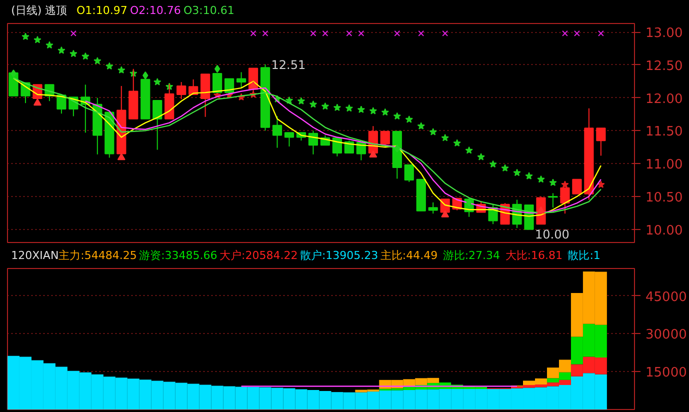 The image size is (689, 412). Describe the element at coordinates (409, 255) in the screenshot. I see `text: 主比:44.49` at that location.